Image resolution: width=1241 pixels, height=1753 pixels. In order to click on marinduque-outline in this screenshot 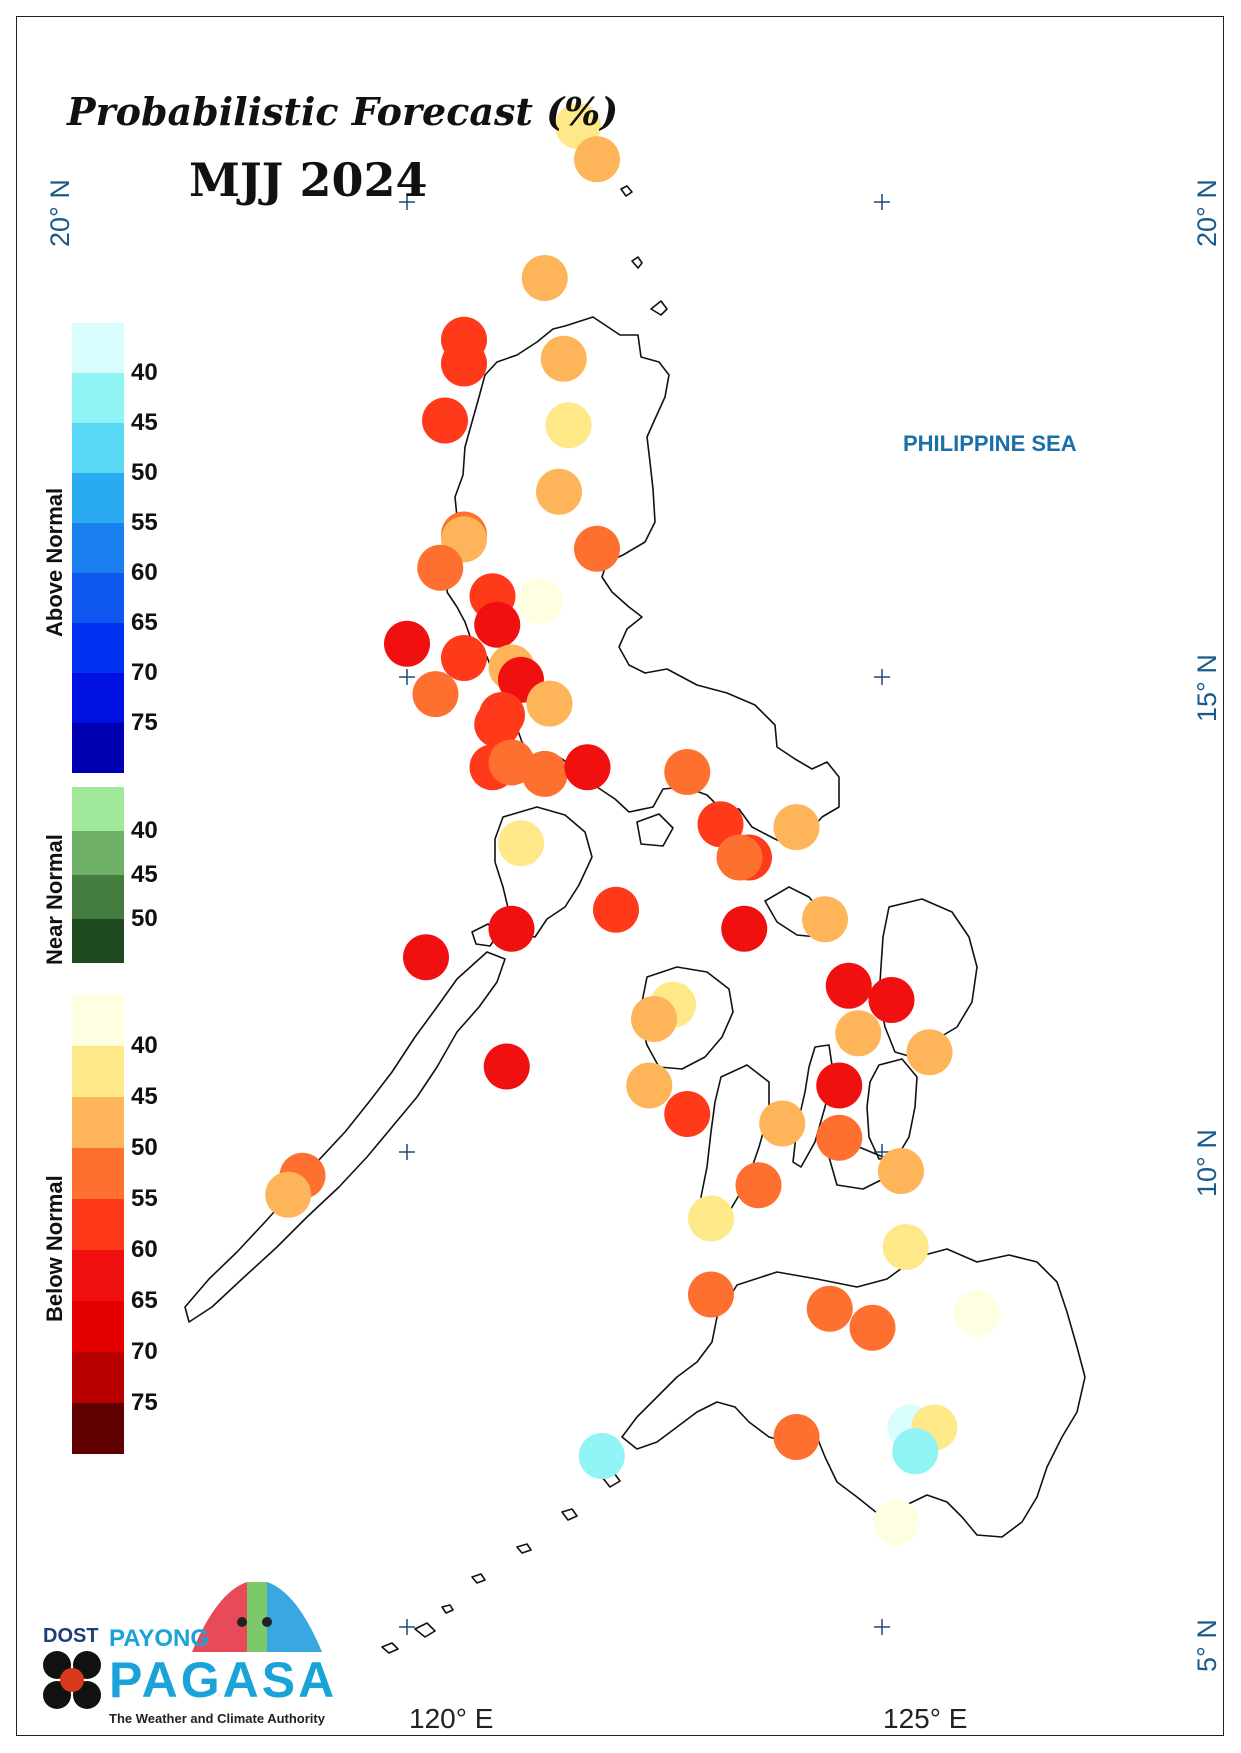, I will do `click(655, 830)`.